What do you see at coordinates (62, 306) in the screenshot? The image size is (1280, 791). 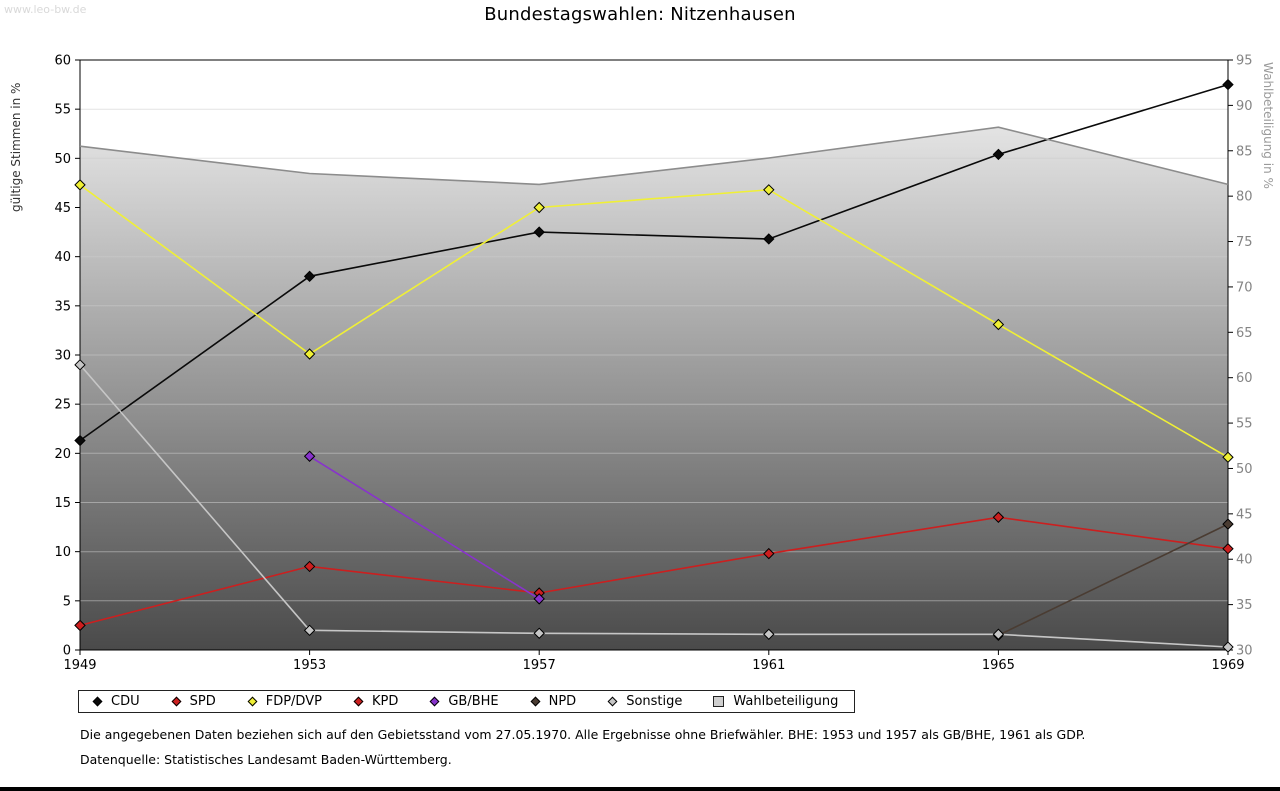 I see `left-axis-tick-label: 35` at bounding box center [62, 306].